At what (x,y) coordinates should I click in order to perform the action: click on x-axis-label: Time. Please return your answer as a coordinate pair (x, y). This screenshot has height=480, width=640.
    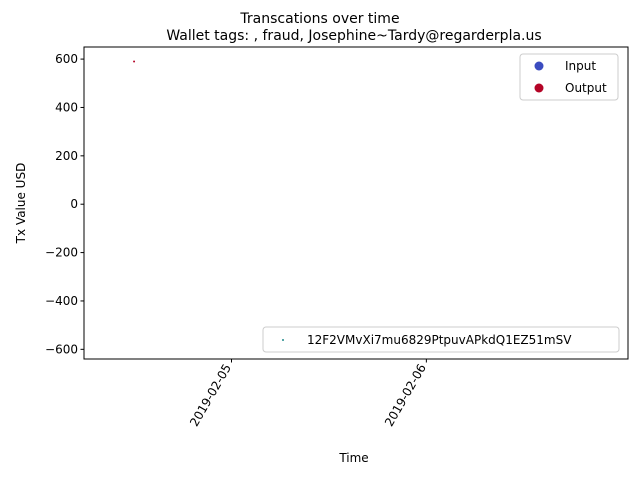
    Looking at the image, I should click on (353, 458).